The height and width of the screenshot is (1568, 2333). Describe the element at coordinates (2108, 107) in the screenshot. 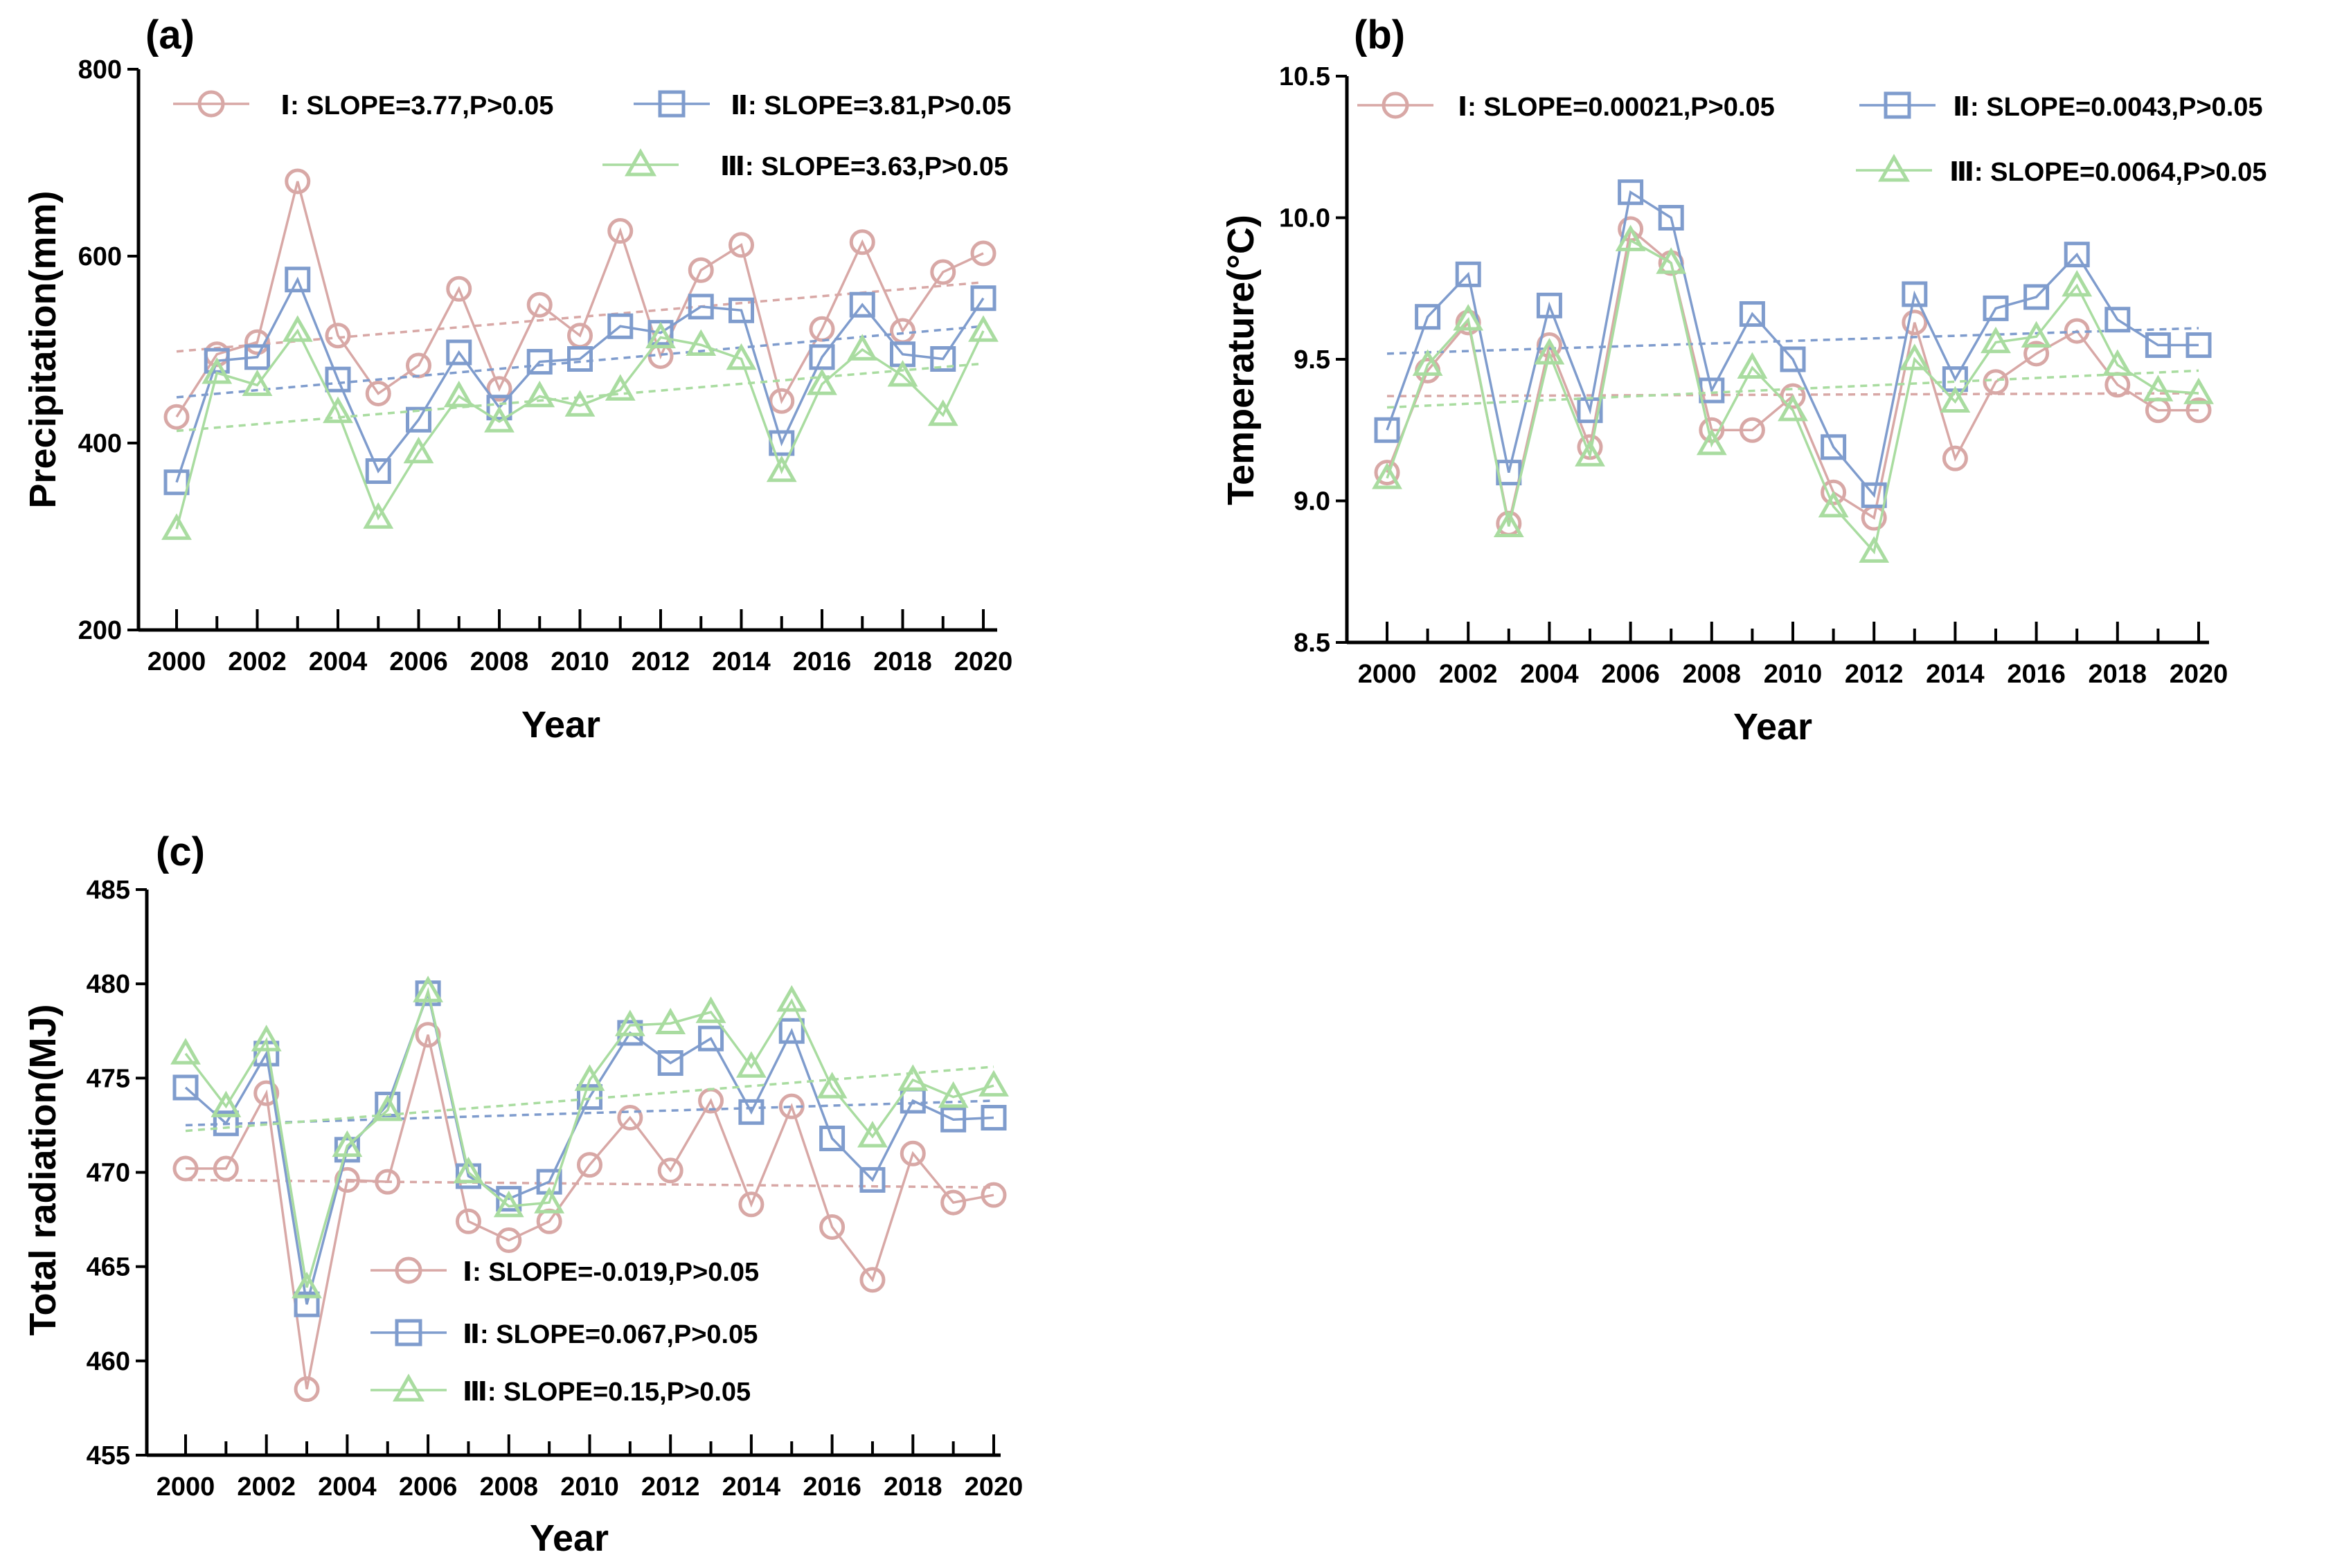

I see `legend-label: Ⅱ: SLOPE=0.0043,P>0.05` at that location.